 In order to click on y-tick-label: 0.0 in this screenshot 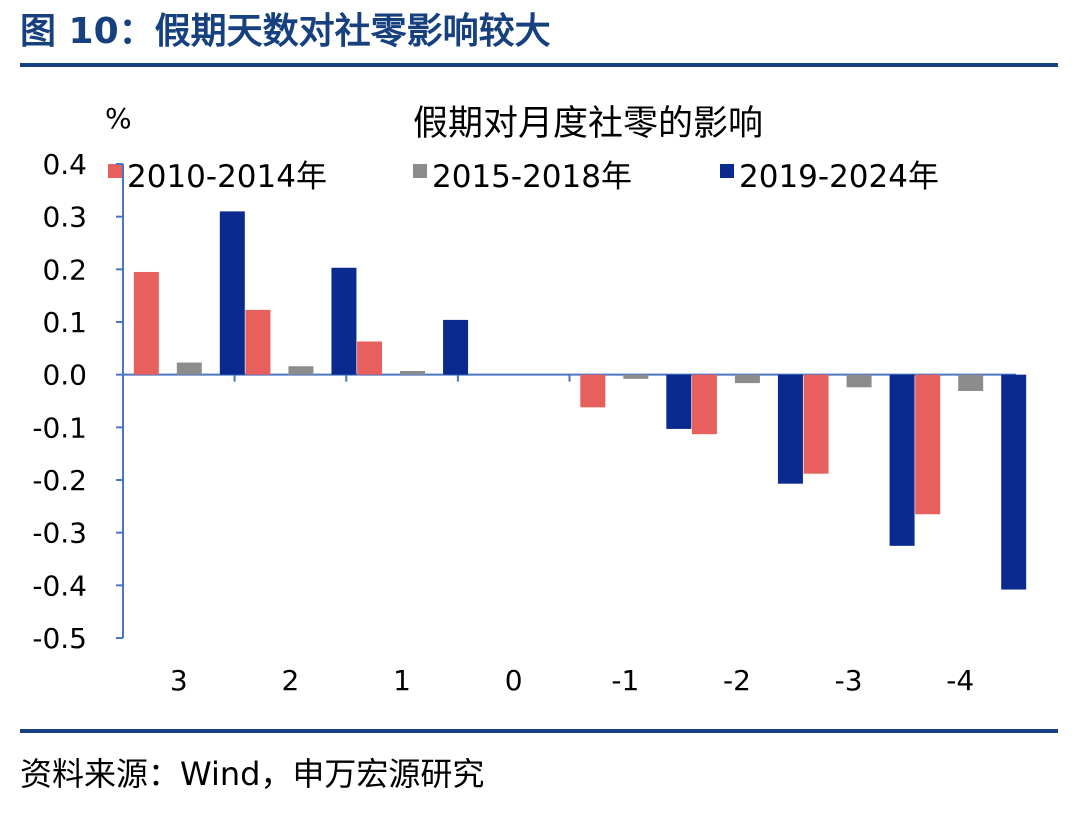, I will do `click(64, 375)`.